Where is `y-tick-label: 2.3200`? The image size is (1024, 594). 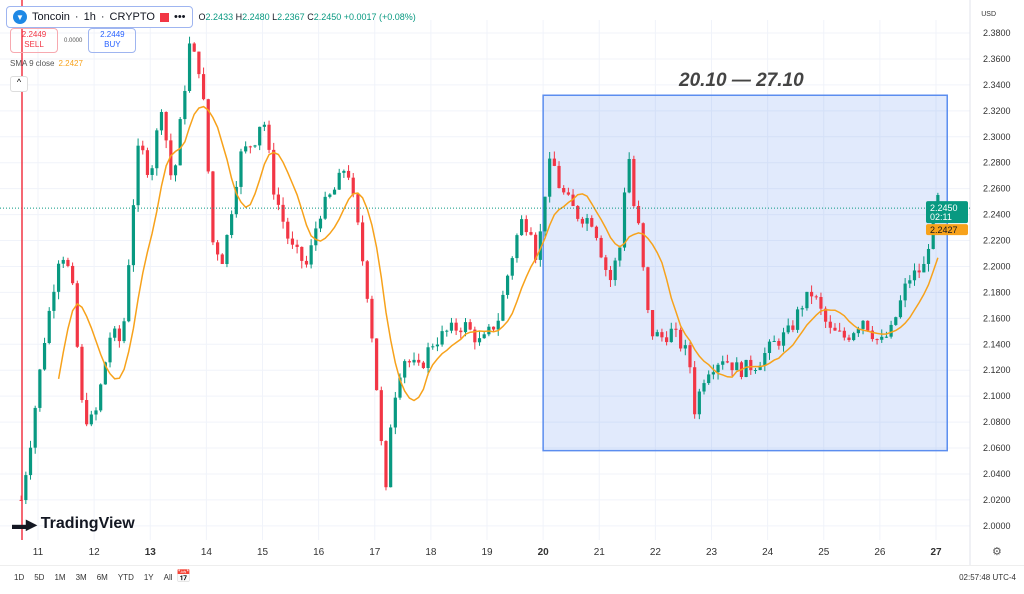 y-tick-label: 2.3200 is located at coordinates (997, 111).